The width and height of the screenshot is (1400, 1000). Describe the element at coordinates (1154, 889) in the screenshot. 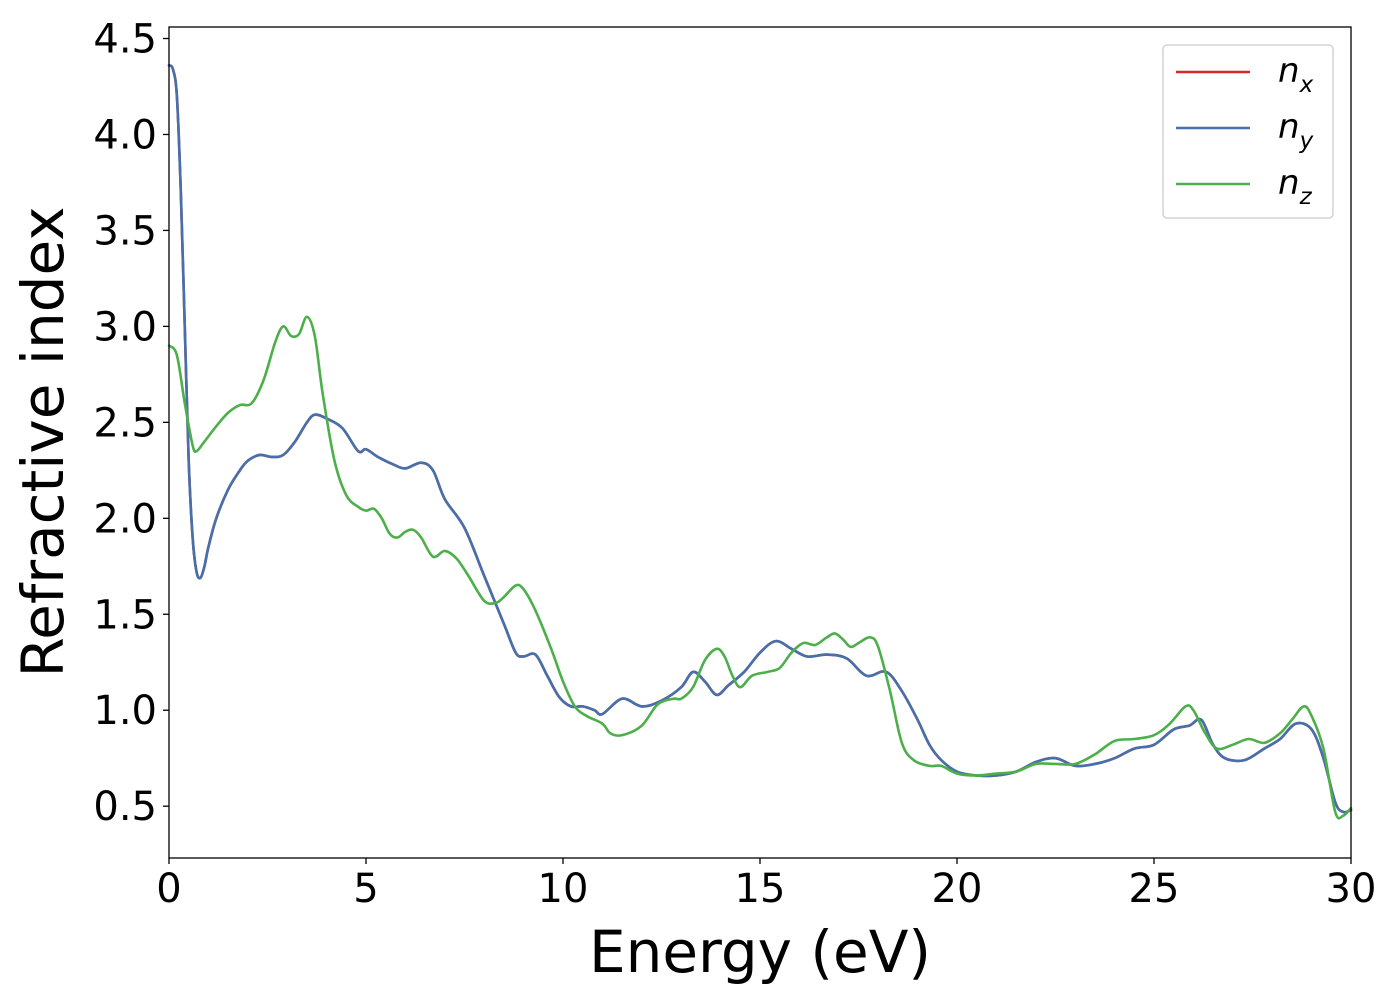

I see `x-tick-label: 25` at that location.